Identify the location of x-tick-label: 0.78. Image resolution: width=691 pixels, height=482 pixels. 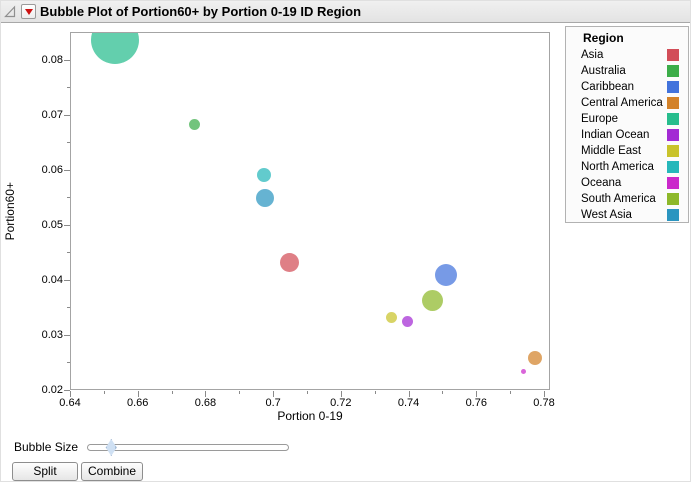
(544, 403).